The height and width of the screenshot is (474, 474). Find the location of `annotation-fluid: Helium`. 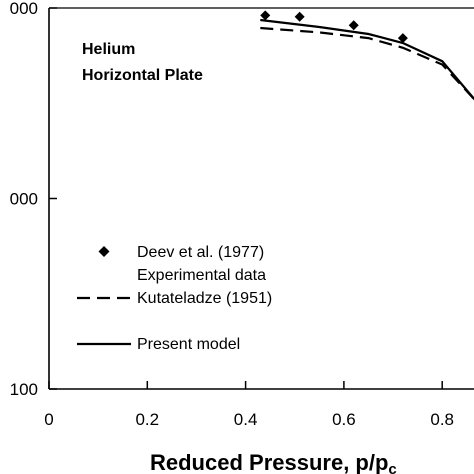

annotation-fluid: Helium is located at coordinates (108, 49).